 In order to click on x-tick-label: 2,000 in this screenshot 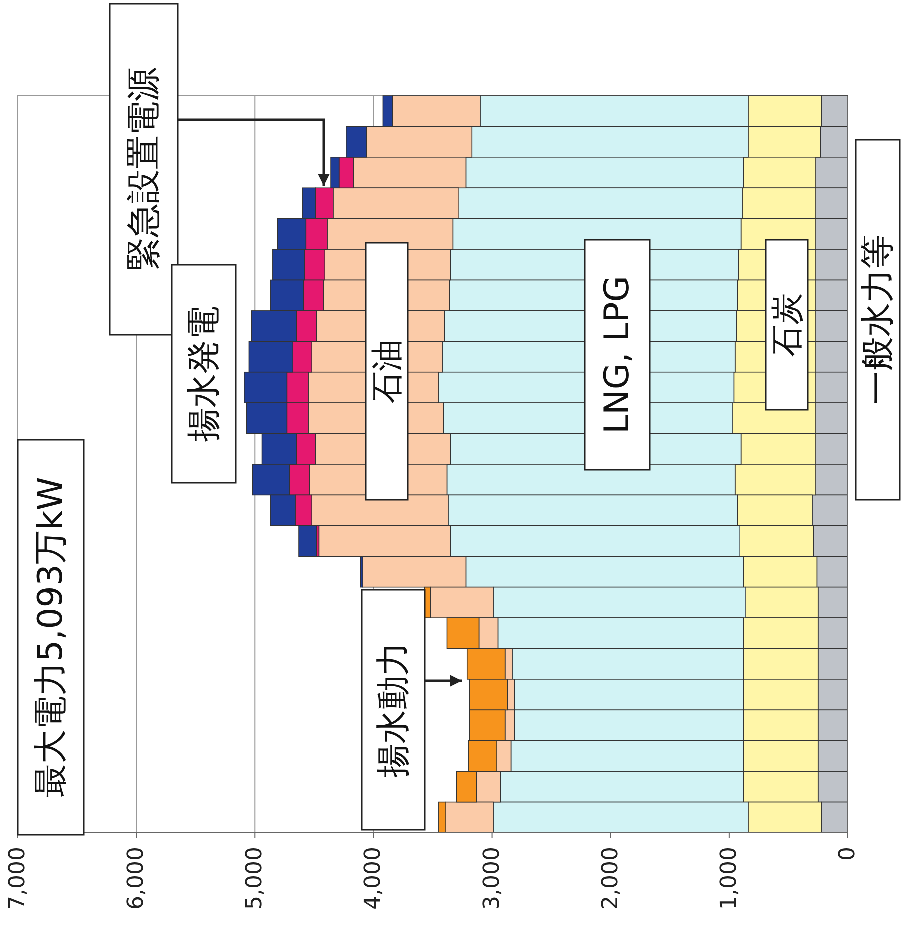, I will do `click(611, 878)`.